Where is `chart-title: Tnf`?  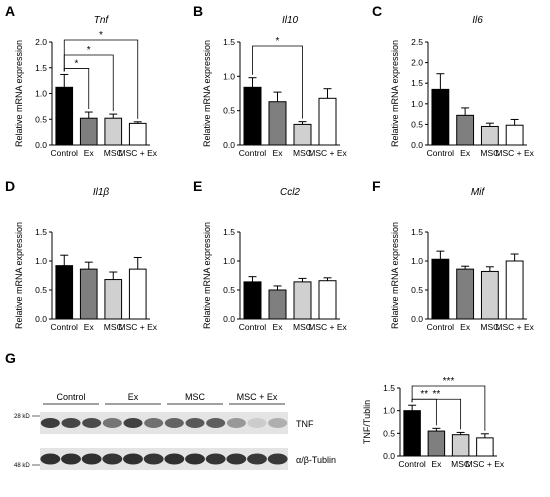 chart-title: Tnf is located at coordinates (102, 20).